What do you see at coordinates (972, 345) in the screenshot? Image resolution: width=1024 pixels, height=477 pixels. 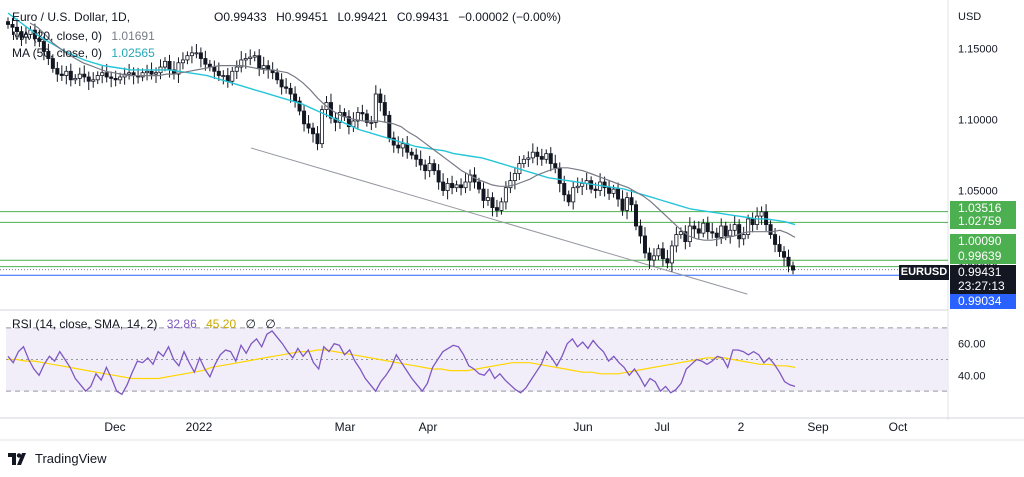 I see `rsi-tick-label: 60.00` at bounding box center [972, 345].